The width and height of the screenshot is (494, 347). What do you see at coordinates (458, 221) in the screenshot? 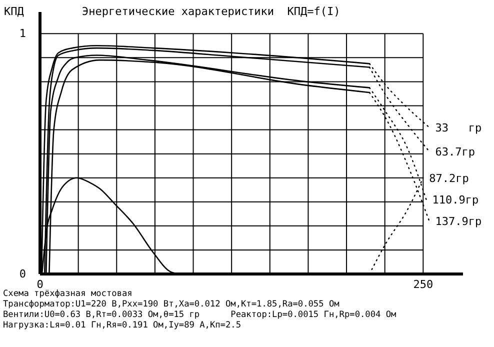
I see `series-label: 137.9гр` at bounding box center [458, 221].